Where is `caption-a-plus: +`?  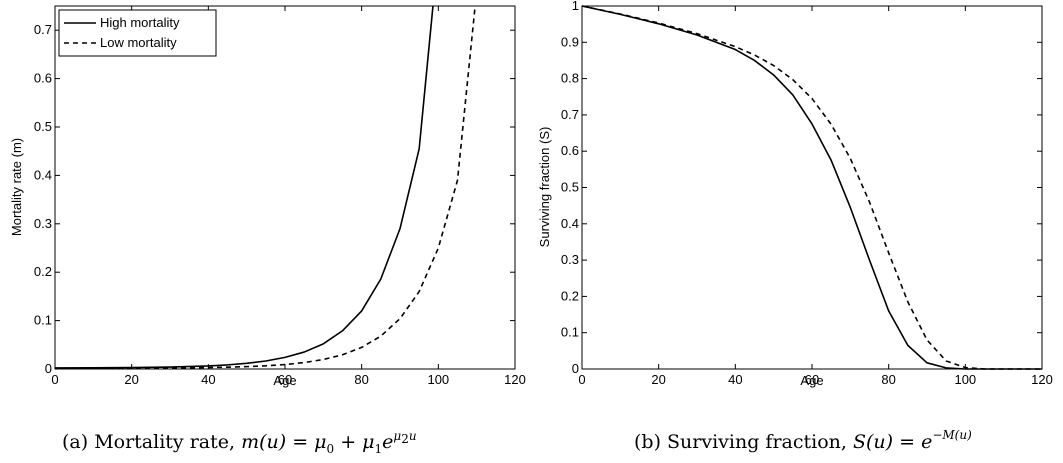
caption-a-plus: + is located at coordinates (348, 442).